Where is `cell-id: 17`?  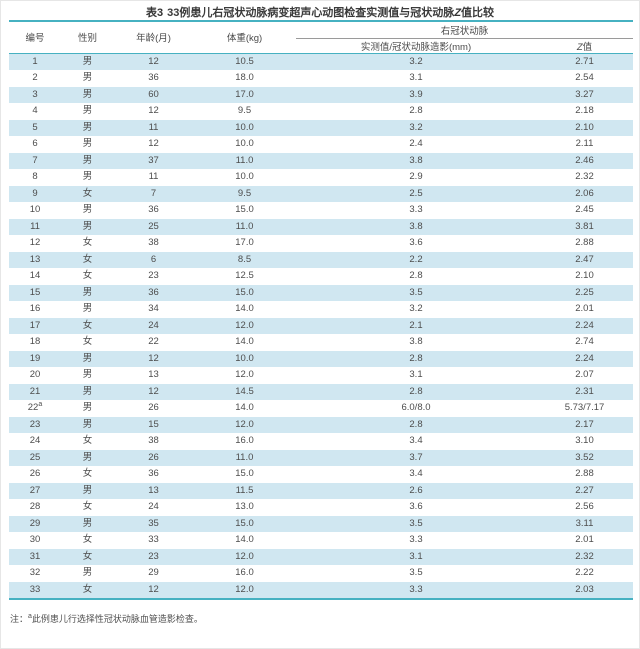 cell-id: 17 is located at coordinates (35, 325).